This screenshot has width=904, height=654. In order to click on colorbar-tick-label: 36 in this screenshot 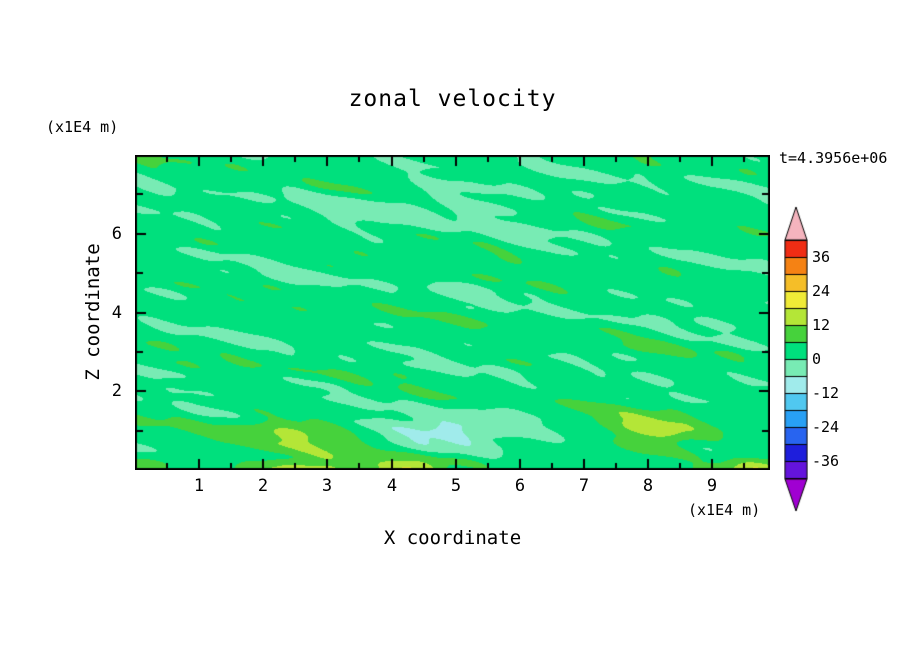, I will do `click(821, 257)`.